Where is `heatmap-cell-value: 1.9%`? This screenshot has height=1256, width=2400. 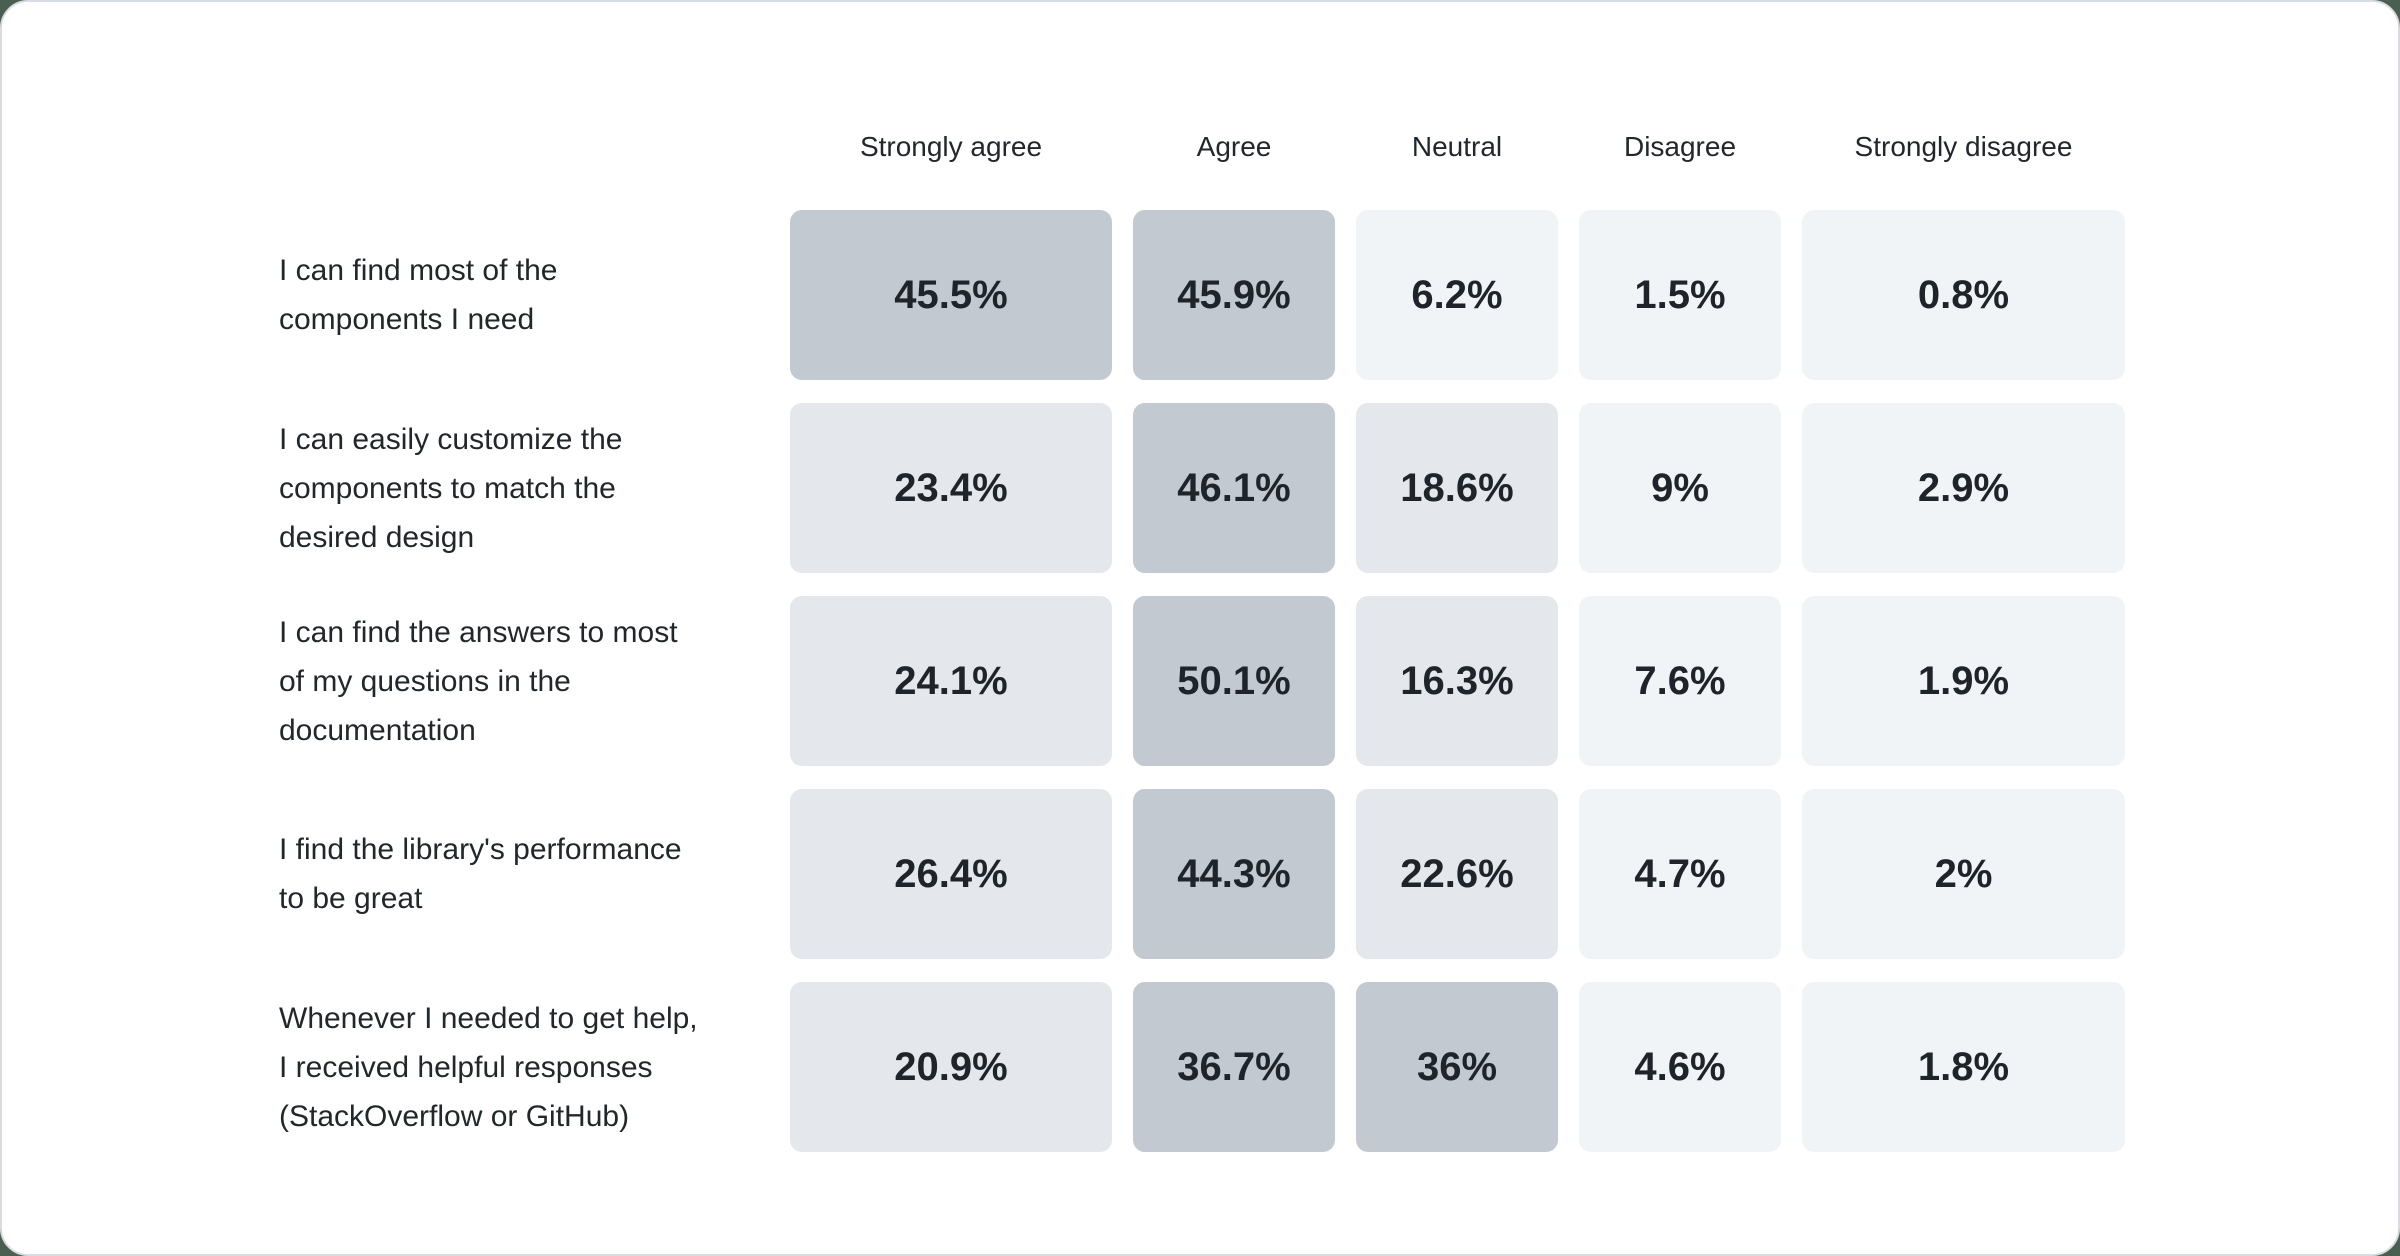
heatmap-cell-value: 1.9% is located at coordinates (1963, 680).